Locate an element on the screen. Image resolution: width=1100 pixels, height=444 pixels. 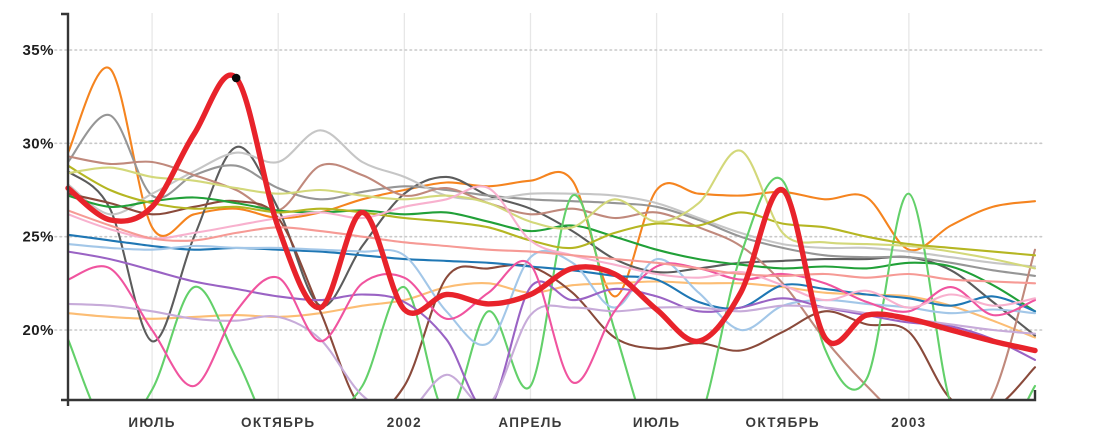
y-axis-label: 30% is located at coordinates (38, 143).